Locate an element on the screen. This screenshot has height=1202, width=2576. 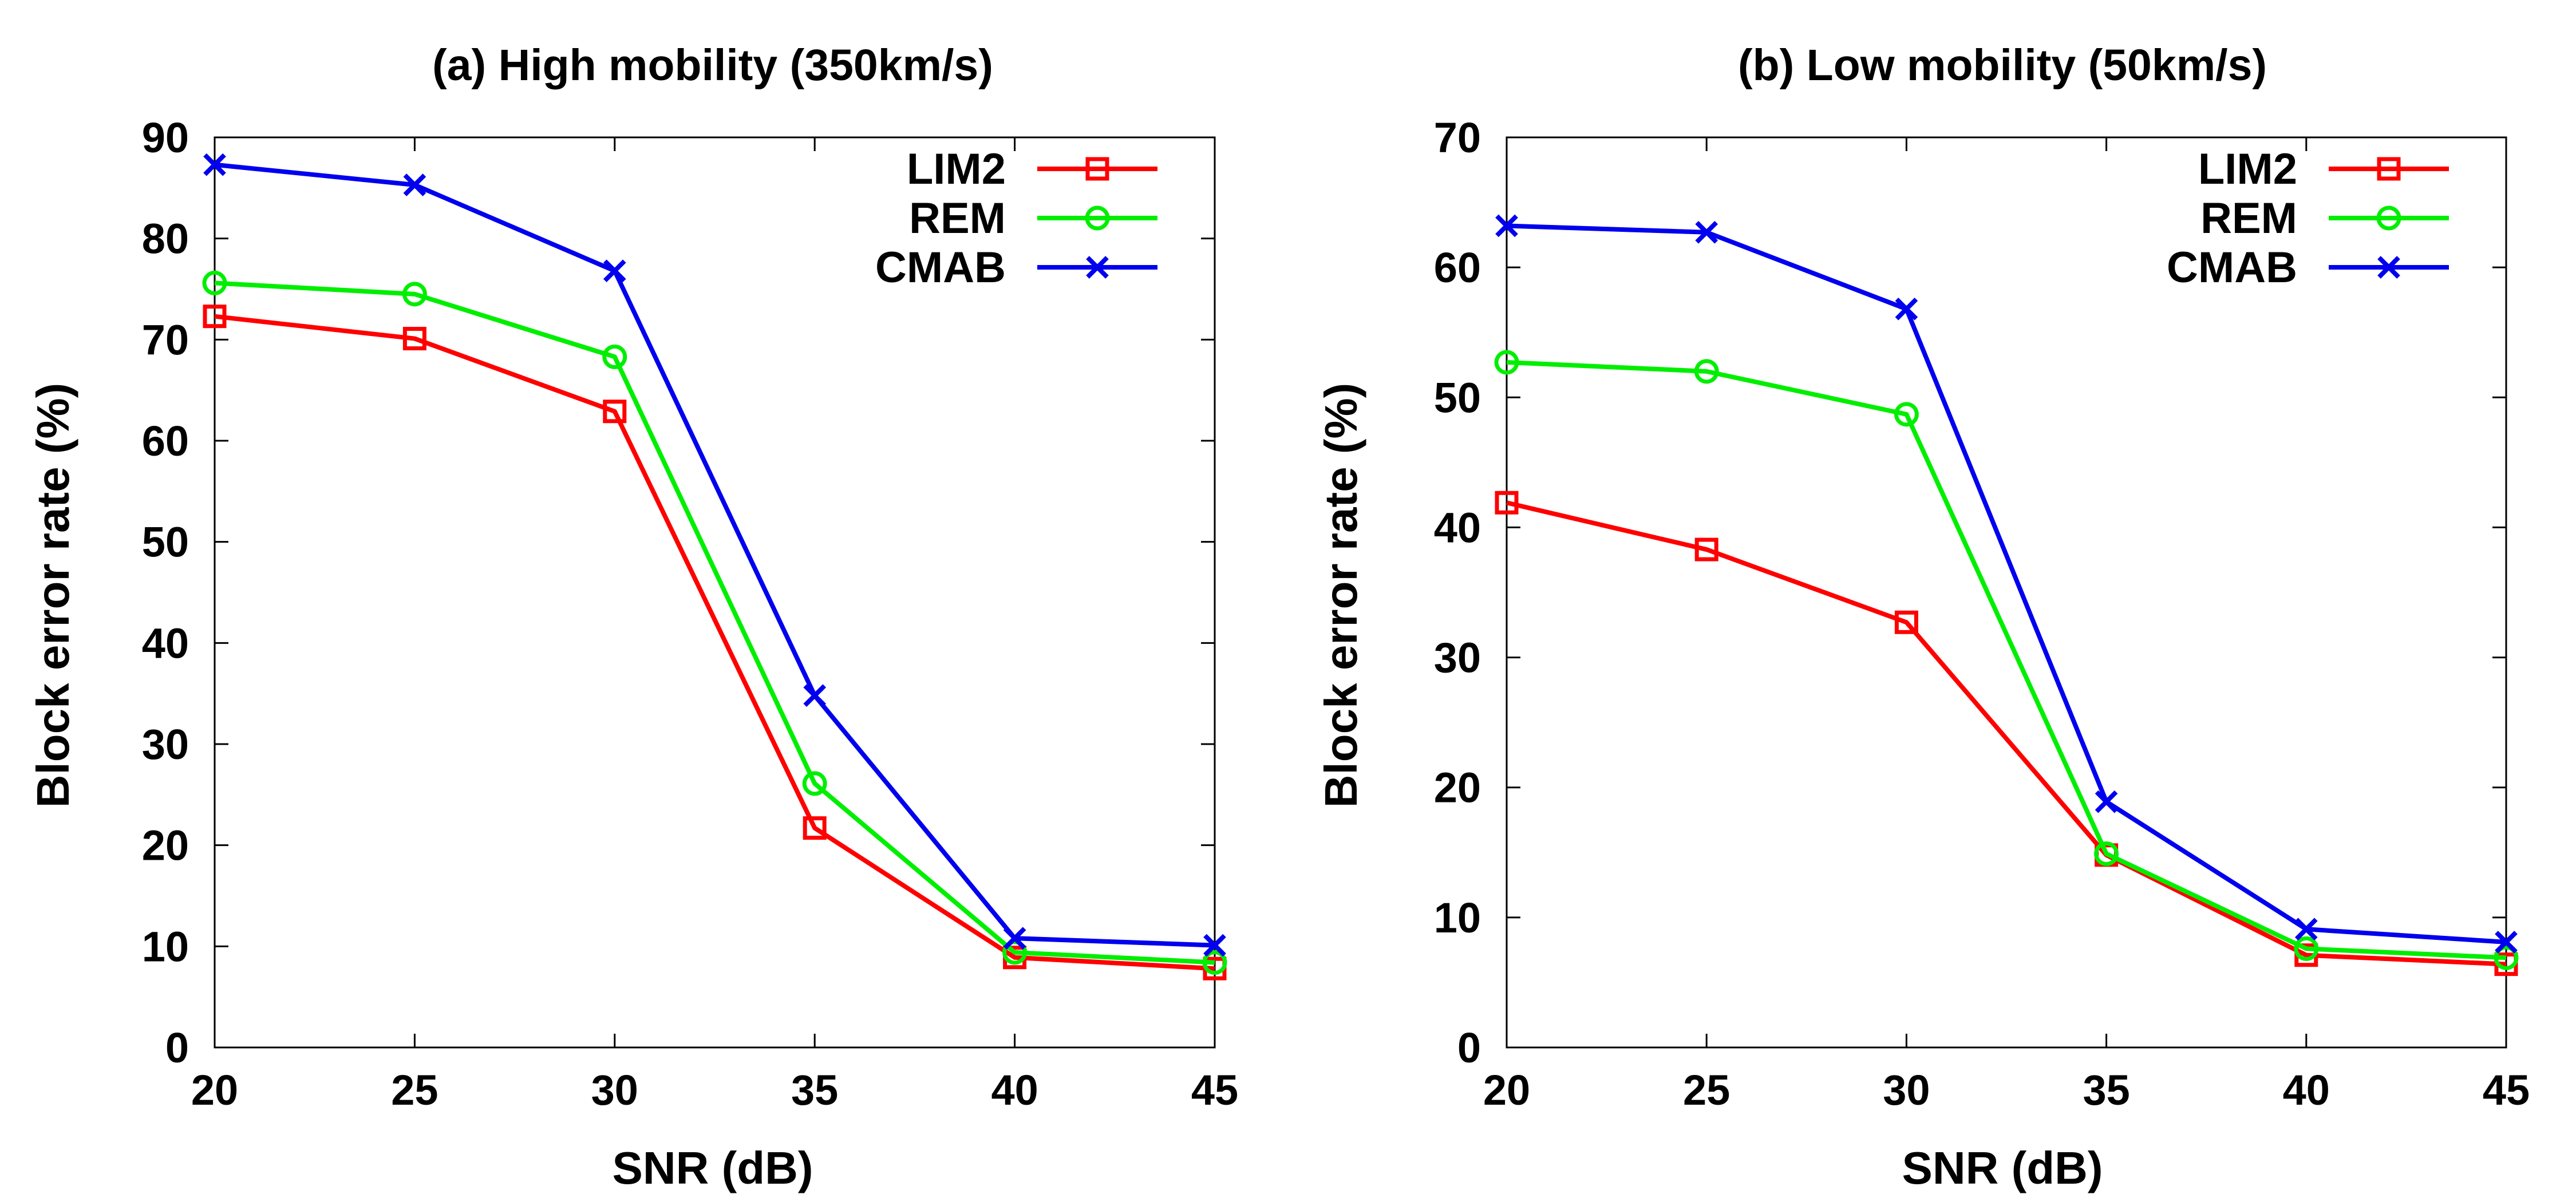
x-tick-label-b: 35 is located at coordinates (2106, 1090).